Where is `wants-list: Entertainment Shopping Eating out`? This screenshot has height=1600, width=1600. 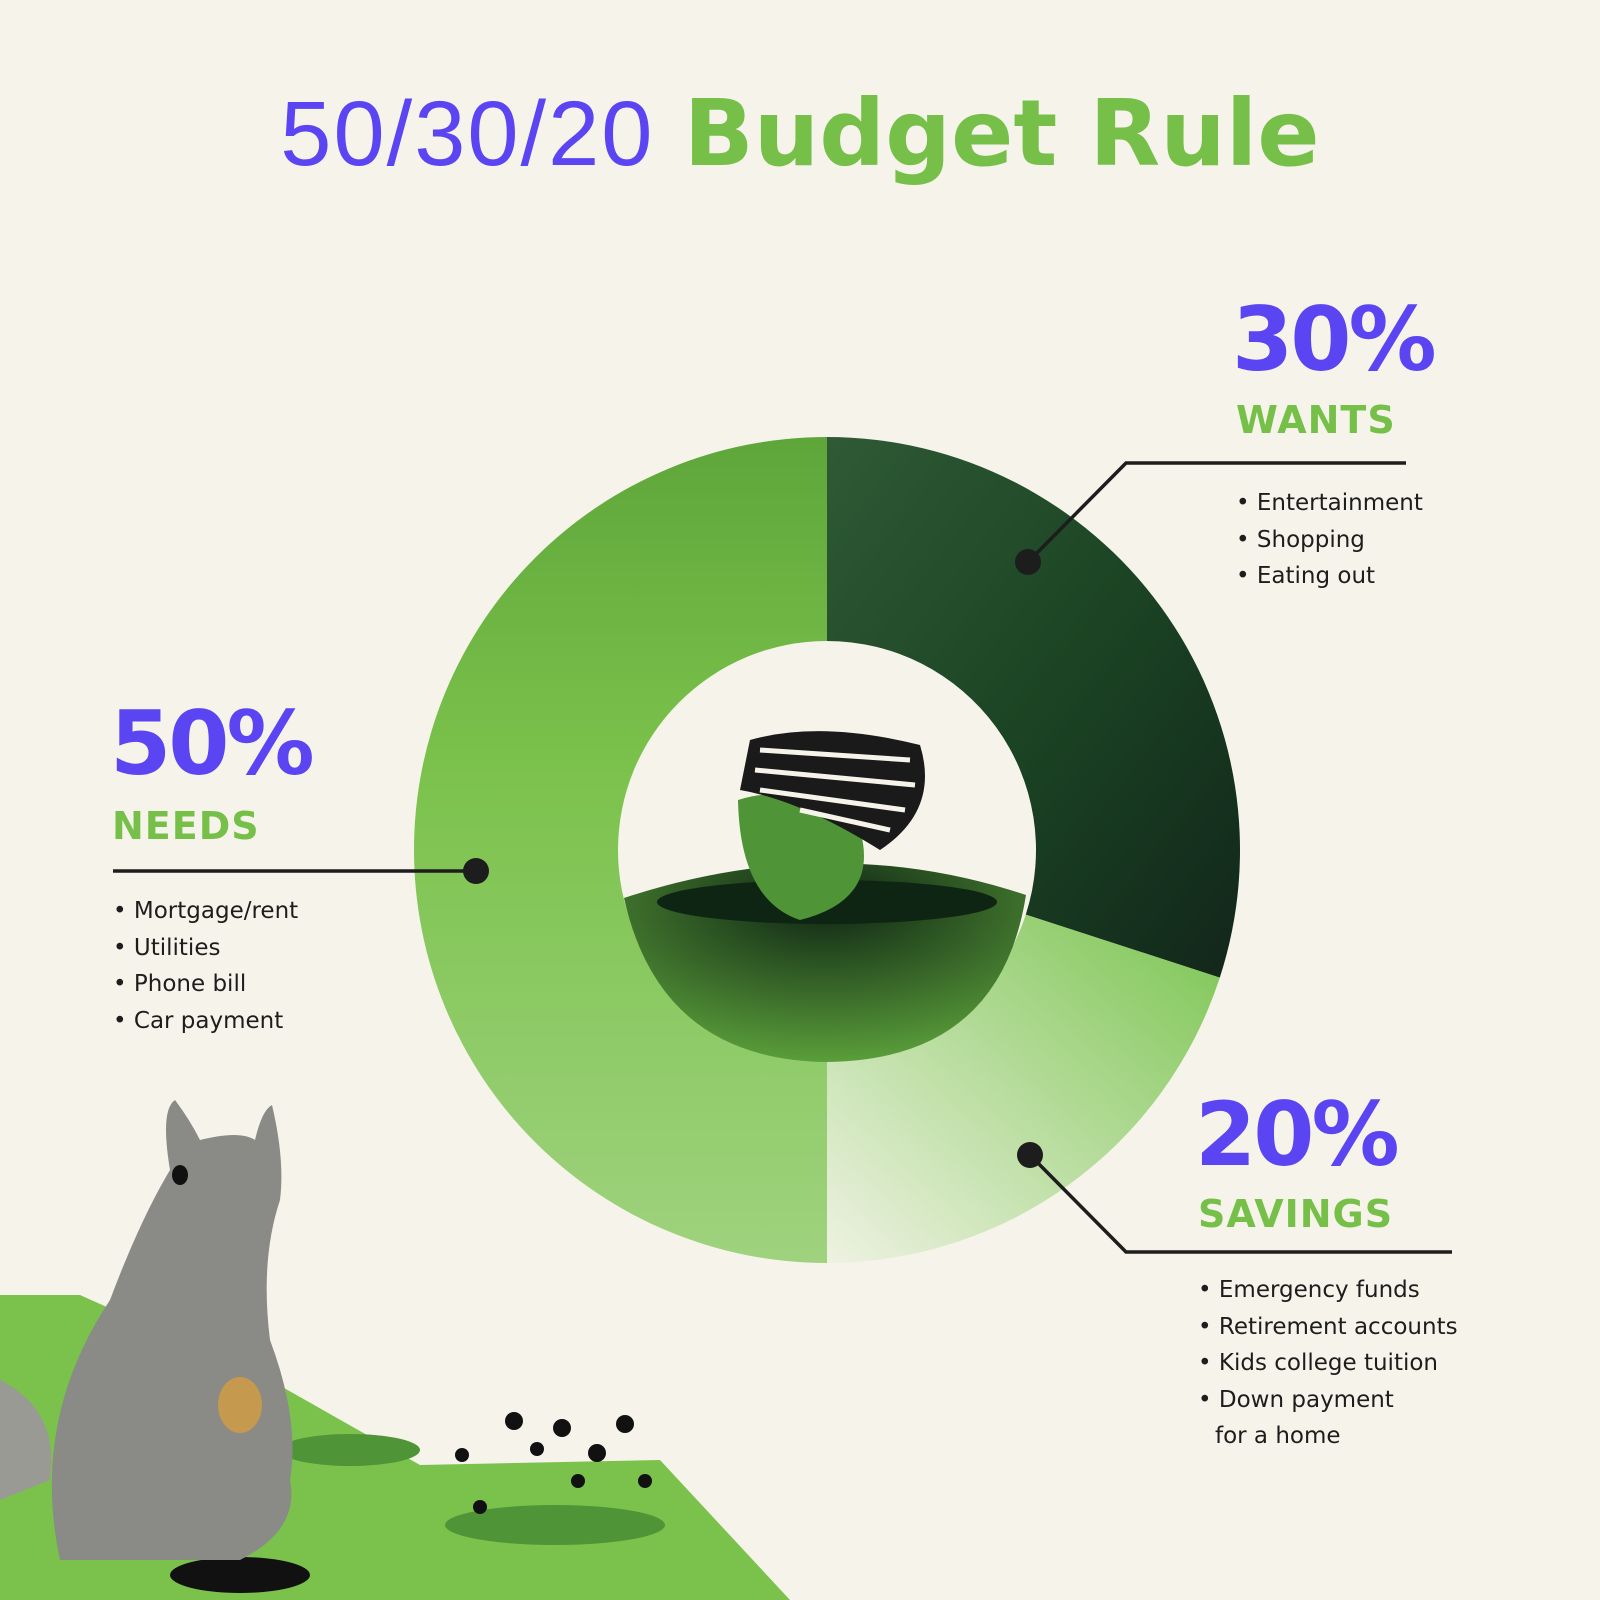
wants-list: Entertainment Shopping Eating out is located at coordinates (1329, 540).